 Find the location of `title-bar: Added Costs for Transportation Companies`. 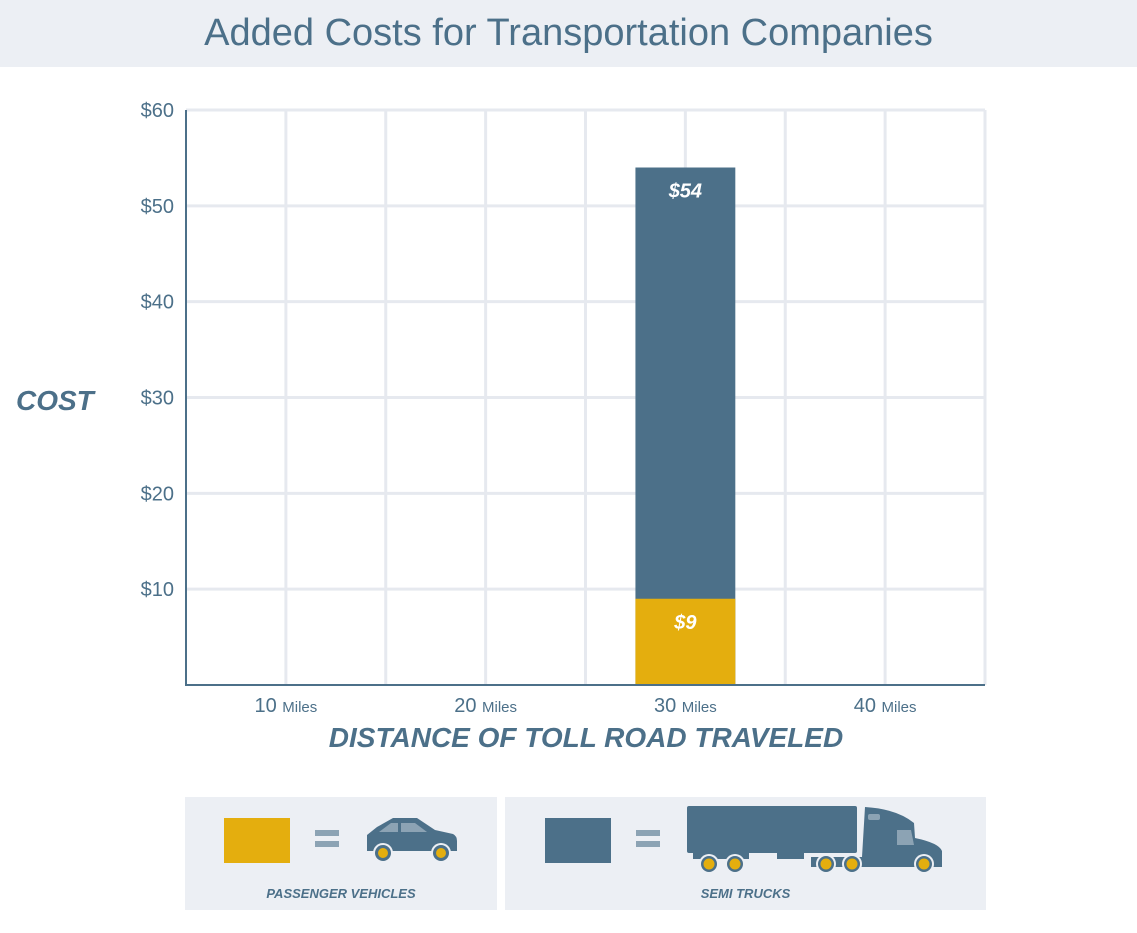

title-bar: Added Costs for Transportation Companies is located at coordinates (568, 33).